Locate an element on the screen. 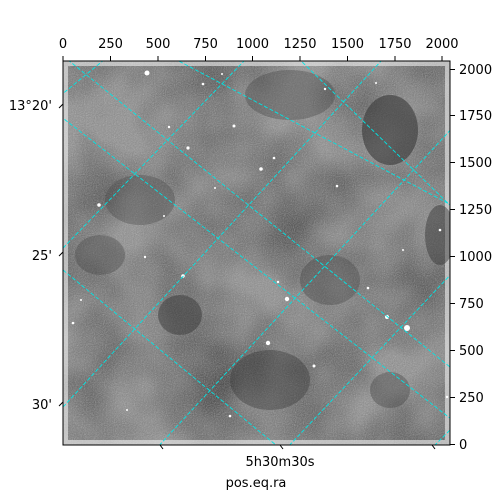  top-tick-label: 1500 is located at coordinates (347, 44).